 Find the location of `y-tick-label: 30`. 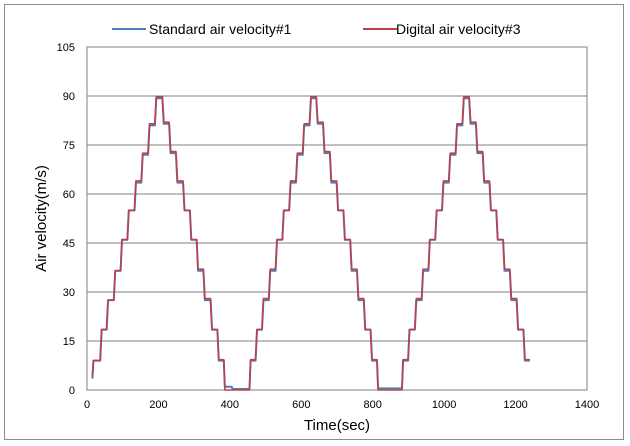

y-tick-label: 30 is located at coordinates (69, 293).